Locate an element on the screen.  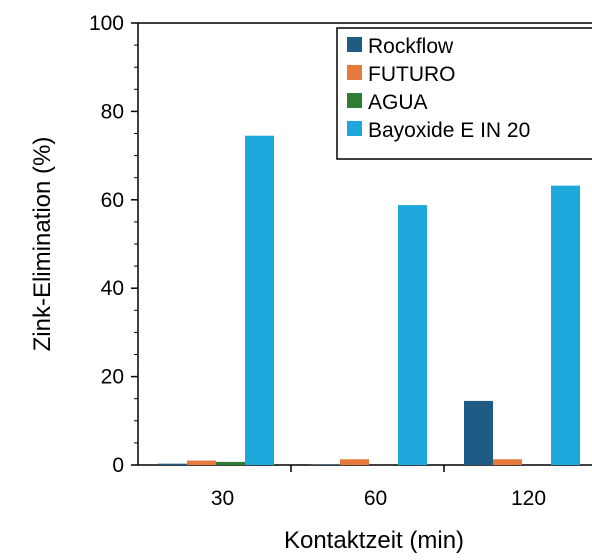
x-tick-label: 120 is located at coordinates (528, 498).